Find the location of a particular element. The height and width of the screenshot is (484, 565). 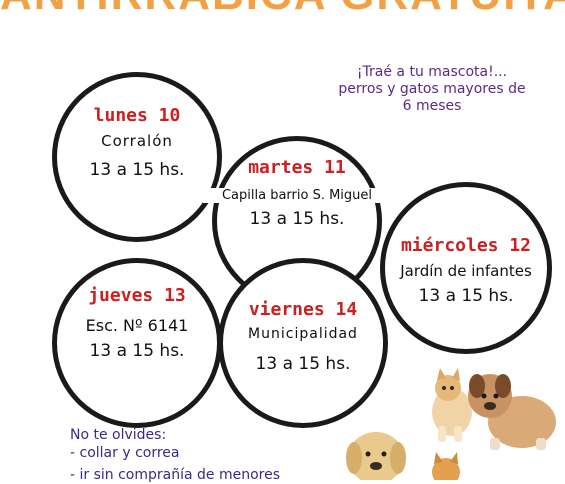

kitten-icon is located at coordinates (452, 405).